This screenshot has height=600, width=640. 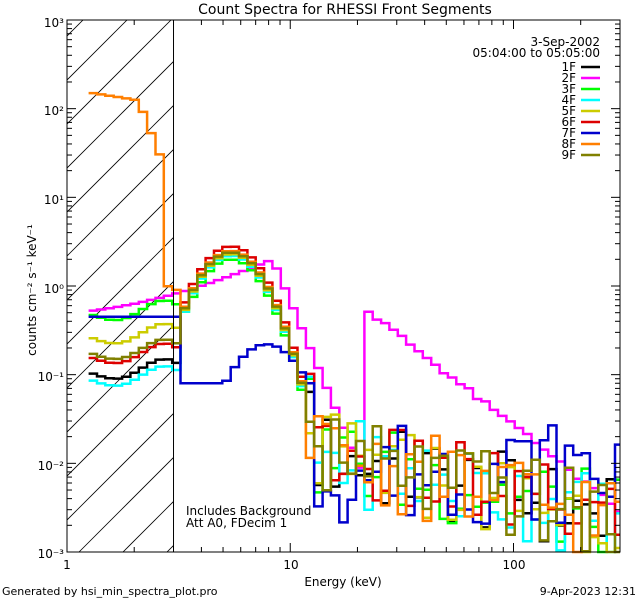 What do you see at coordinates (32, 290) in the screenshot?
I see `y-axis-label: counts cm⁻² s⁻¹ keV⁻¹` at bounding box center [32, 290].